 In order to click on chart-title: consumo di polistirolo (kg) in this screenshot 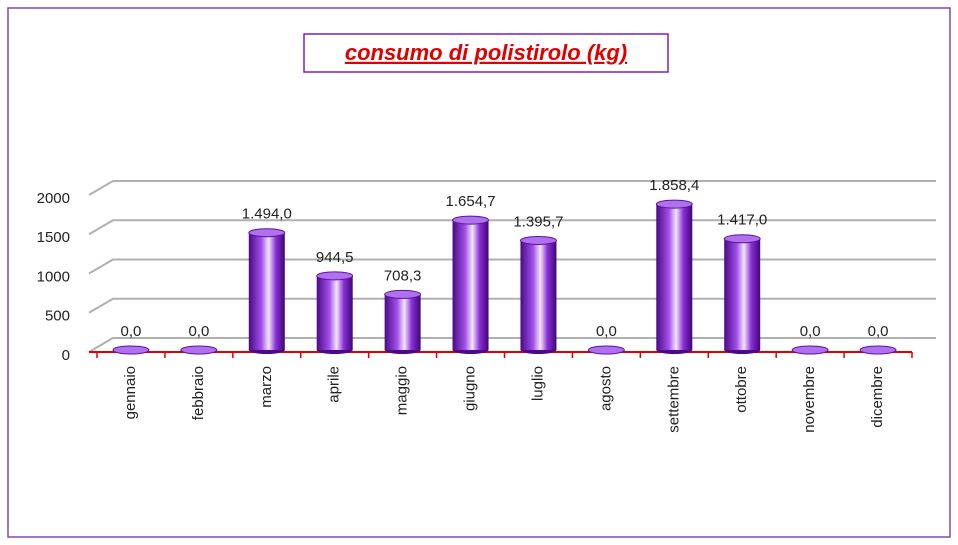, I will do `click(486, 52)`.